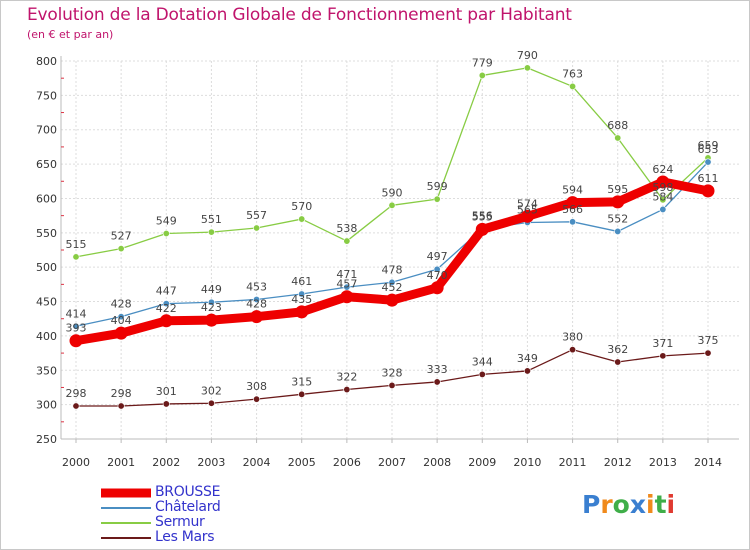 This screenshot has height=550, width=750. I want to click on x-tick-label: 2013, so click(663, 462).